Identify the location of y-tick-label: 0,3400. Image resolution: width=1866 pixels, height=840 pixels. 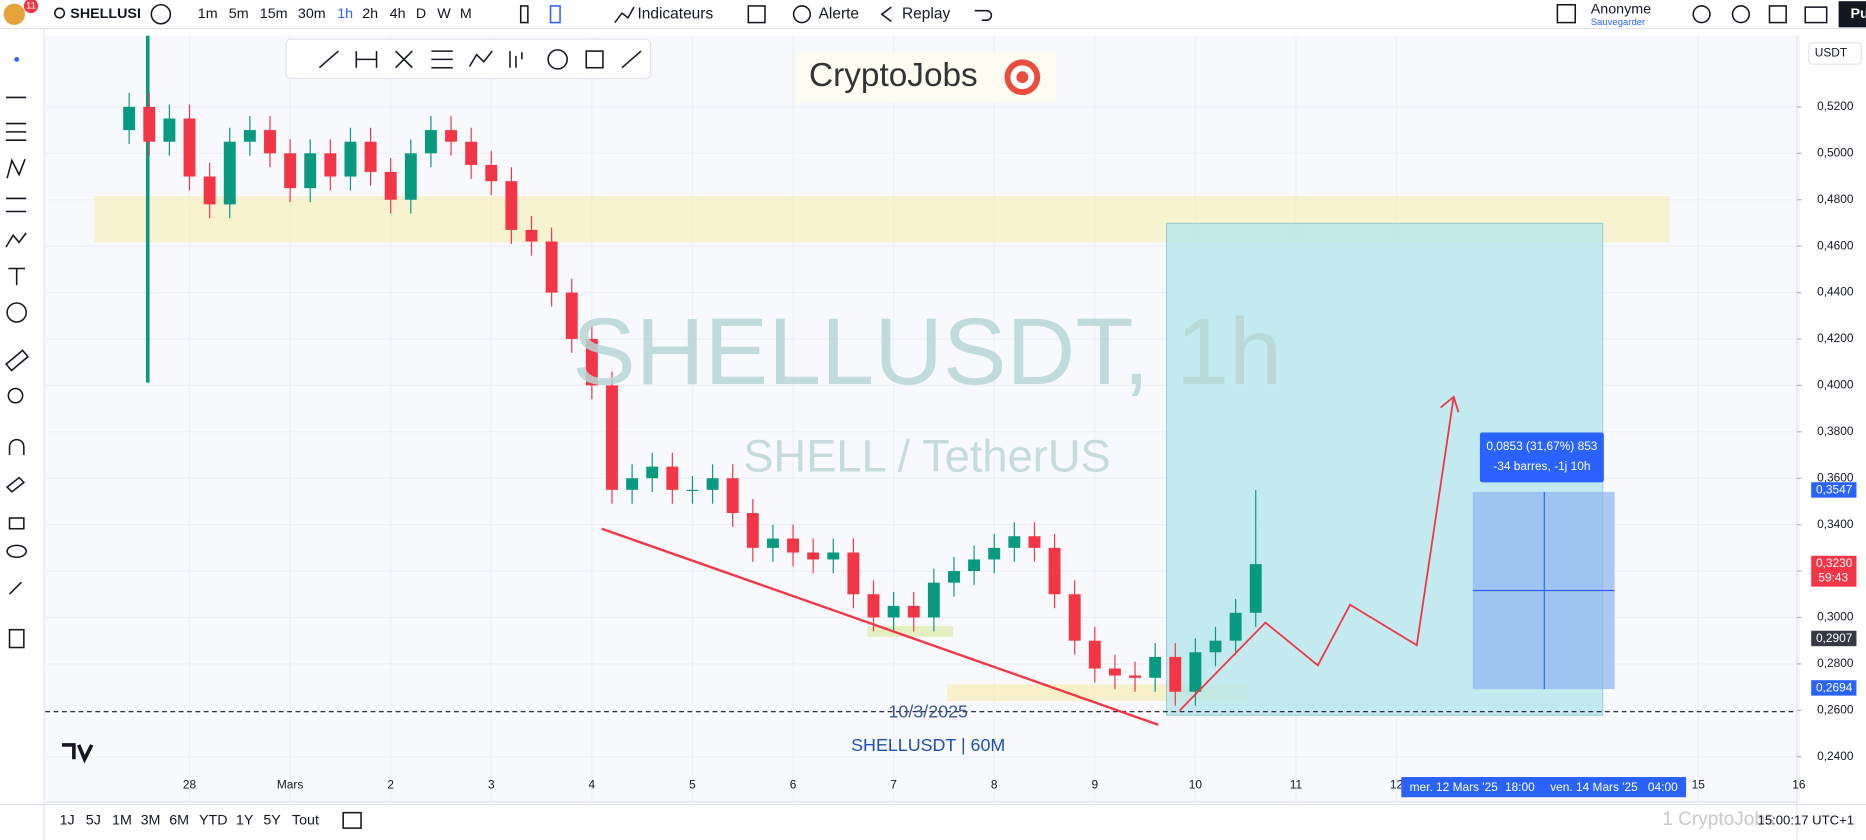
(1835, 524).